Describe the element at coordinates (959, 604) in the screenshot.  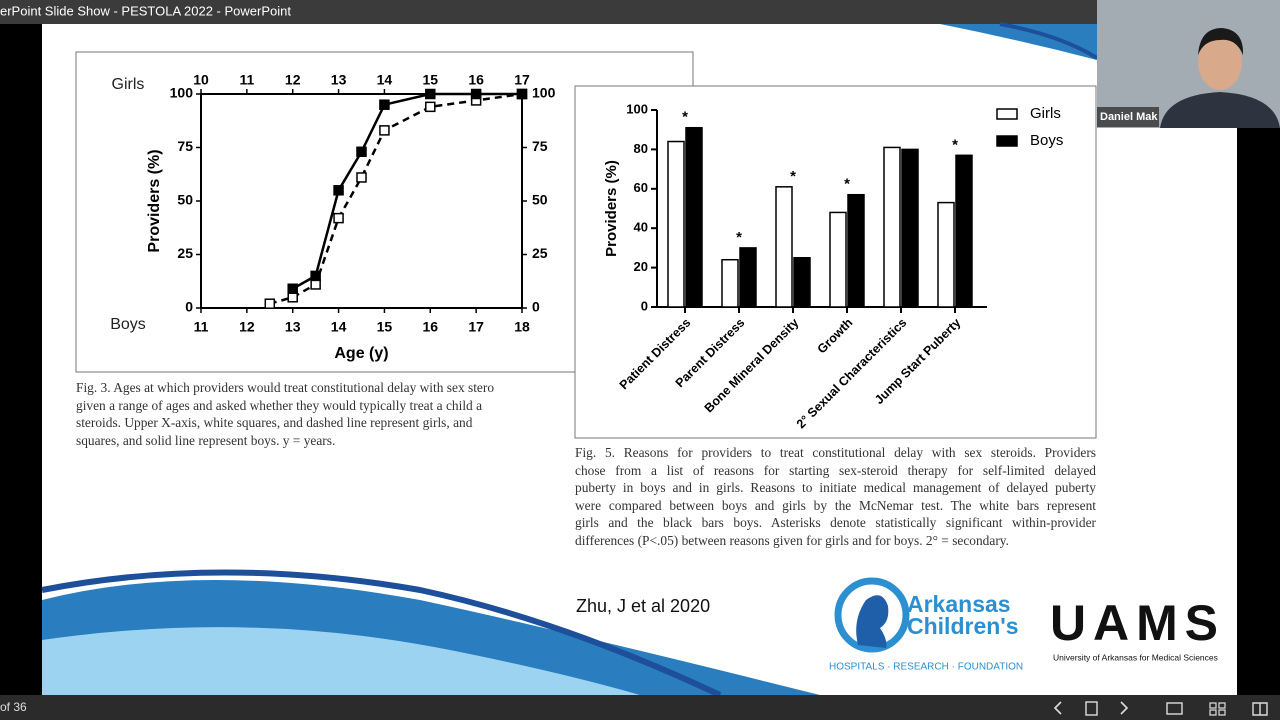
I see `ach-line1: Arkansas` at that location.